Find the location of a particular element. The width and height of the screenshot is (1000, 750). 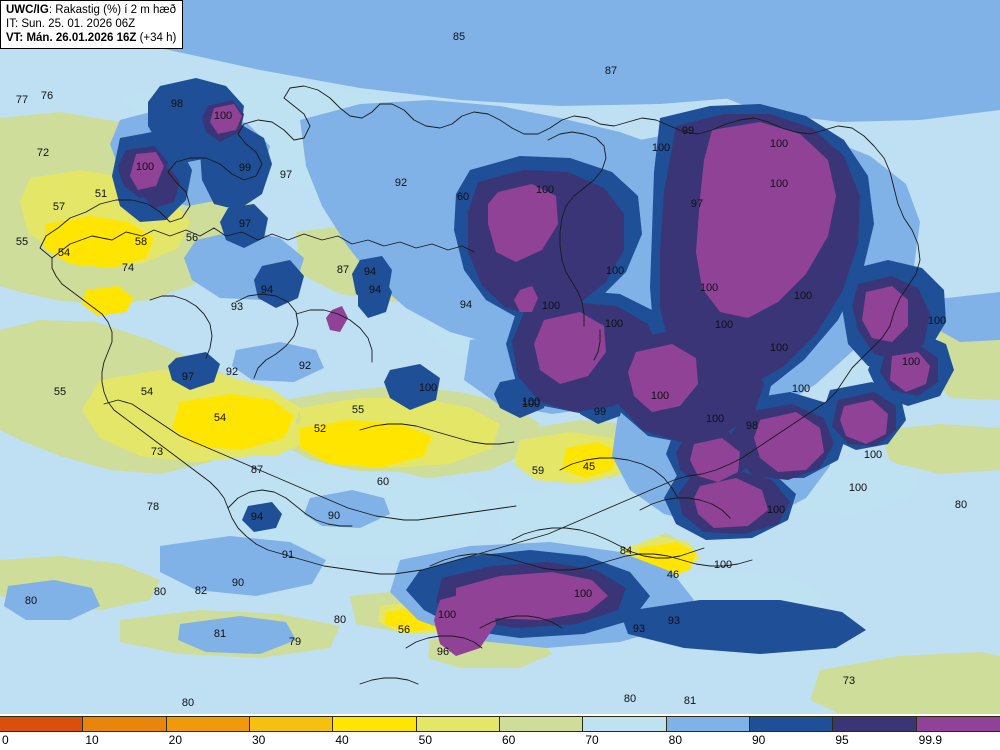

legend-tick-label: 70 is located at coordinates (592, 740).